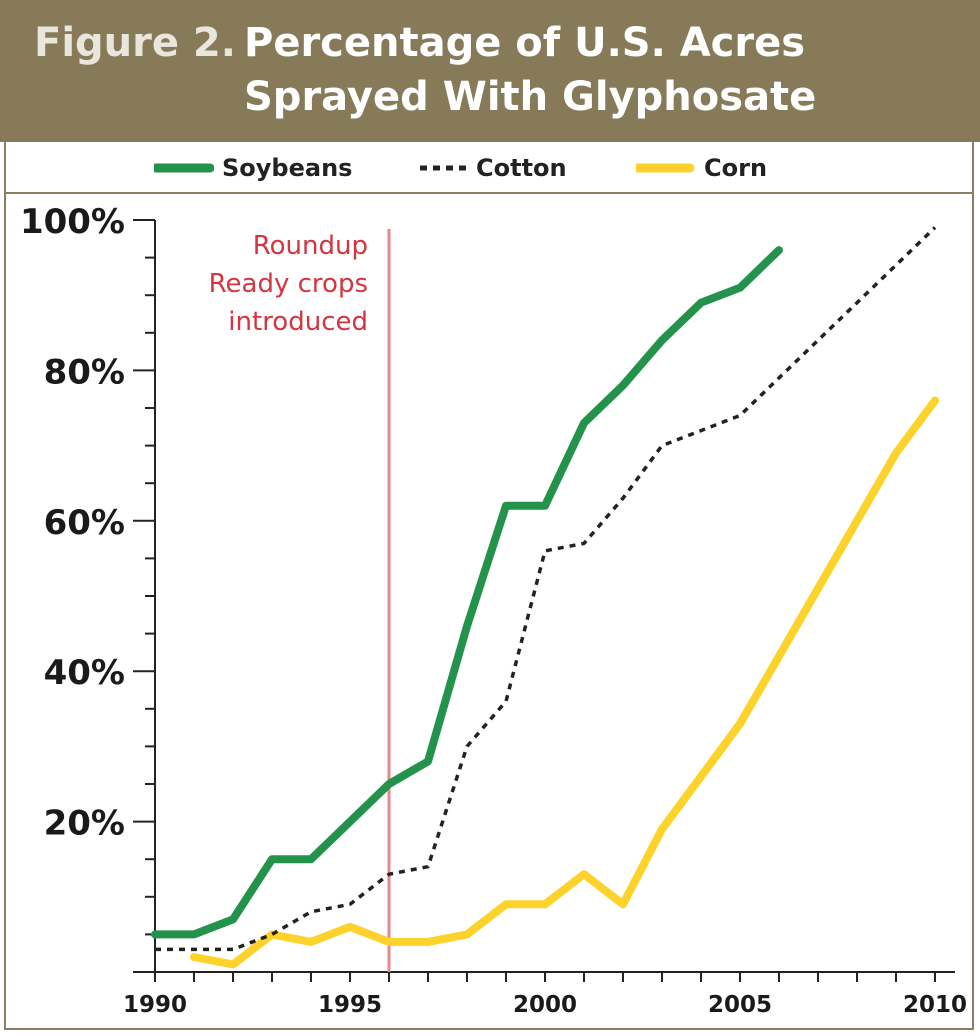 The image size is (980, 1036). What do you see at coordinates (736, 168) in the screenshot?
I see `legend-label-corn: Corn` at bounding box center [736, 168].